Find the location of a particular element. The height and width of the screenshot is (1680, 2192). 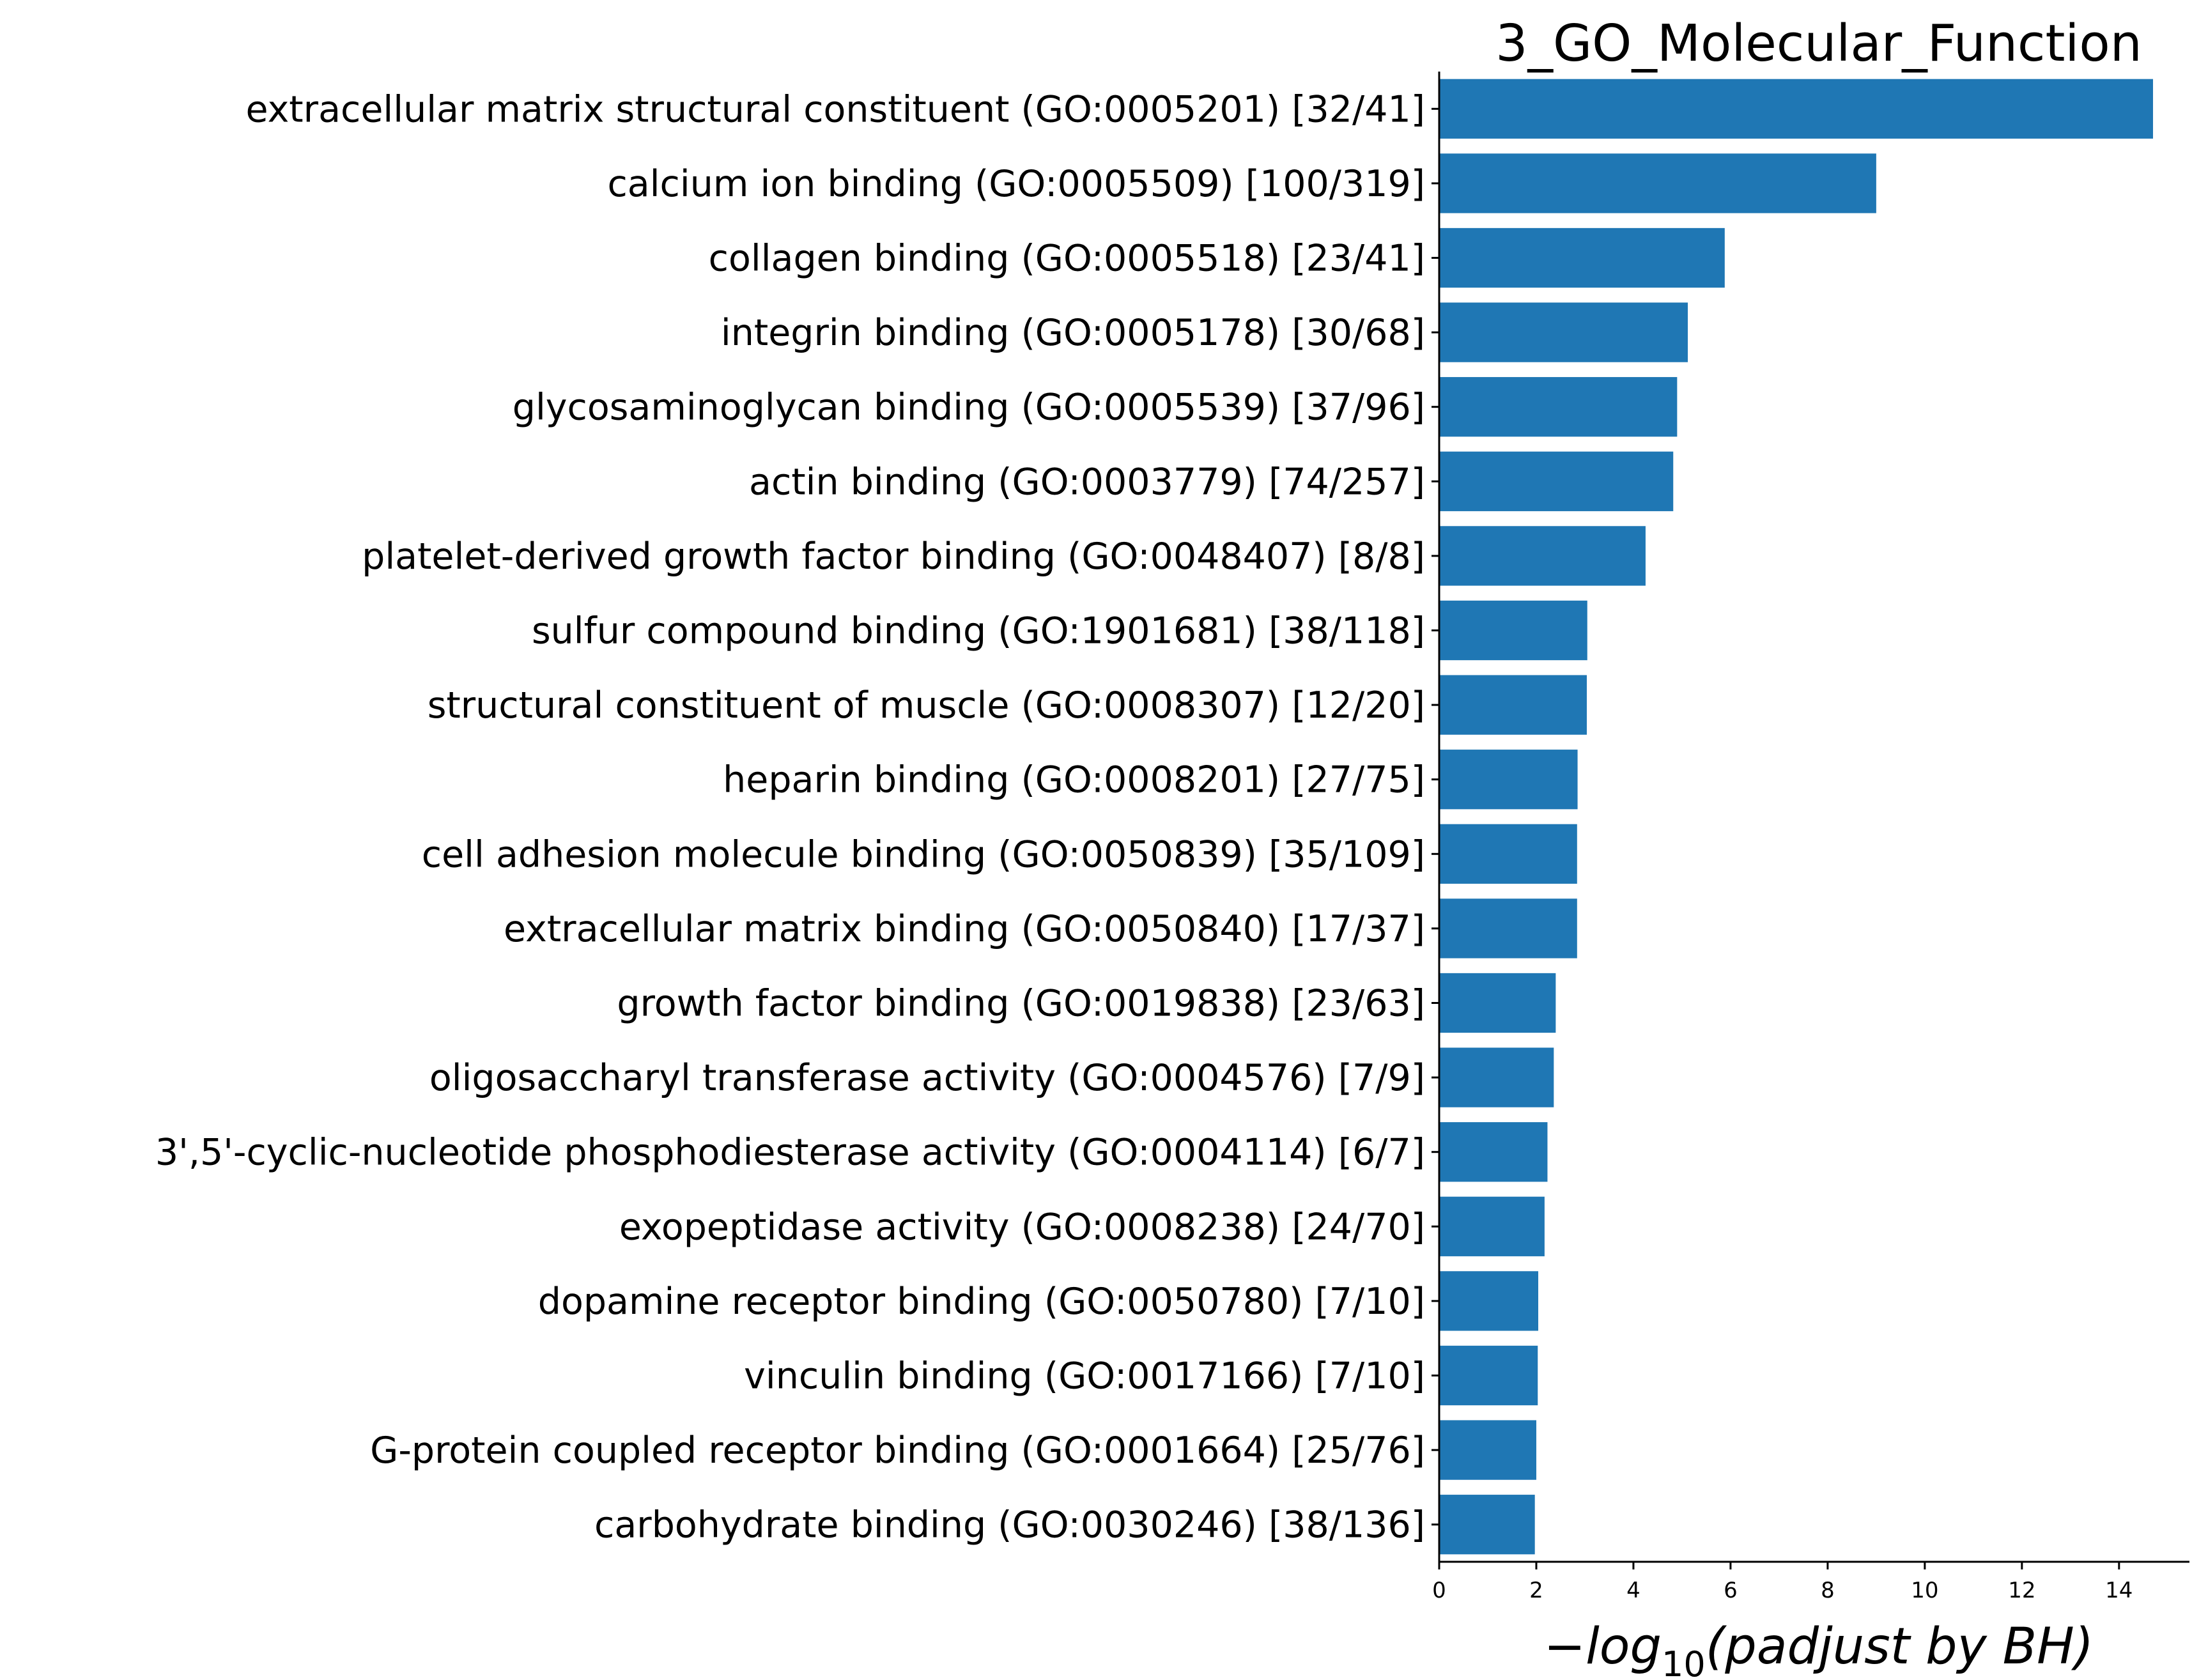

y-tick-label: integrin binding (GO:0005178) [30/68] is located at coordinates (1073, 333).